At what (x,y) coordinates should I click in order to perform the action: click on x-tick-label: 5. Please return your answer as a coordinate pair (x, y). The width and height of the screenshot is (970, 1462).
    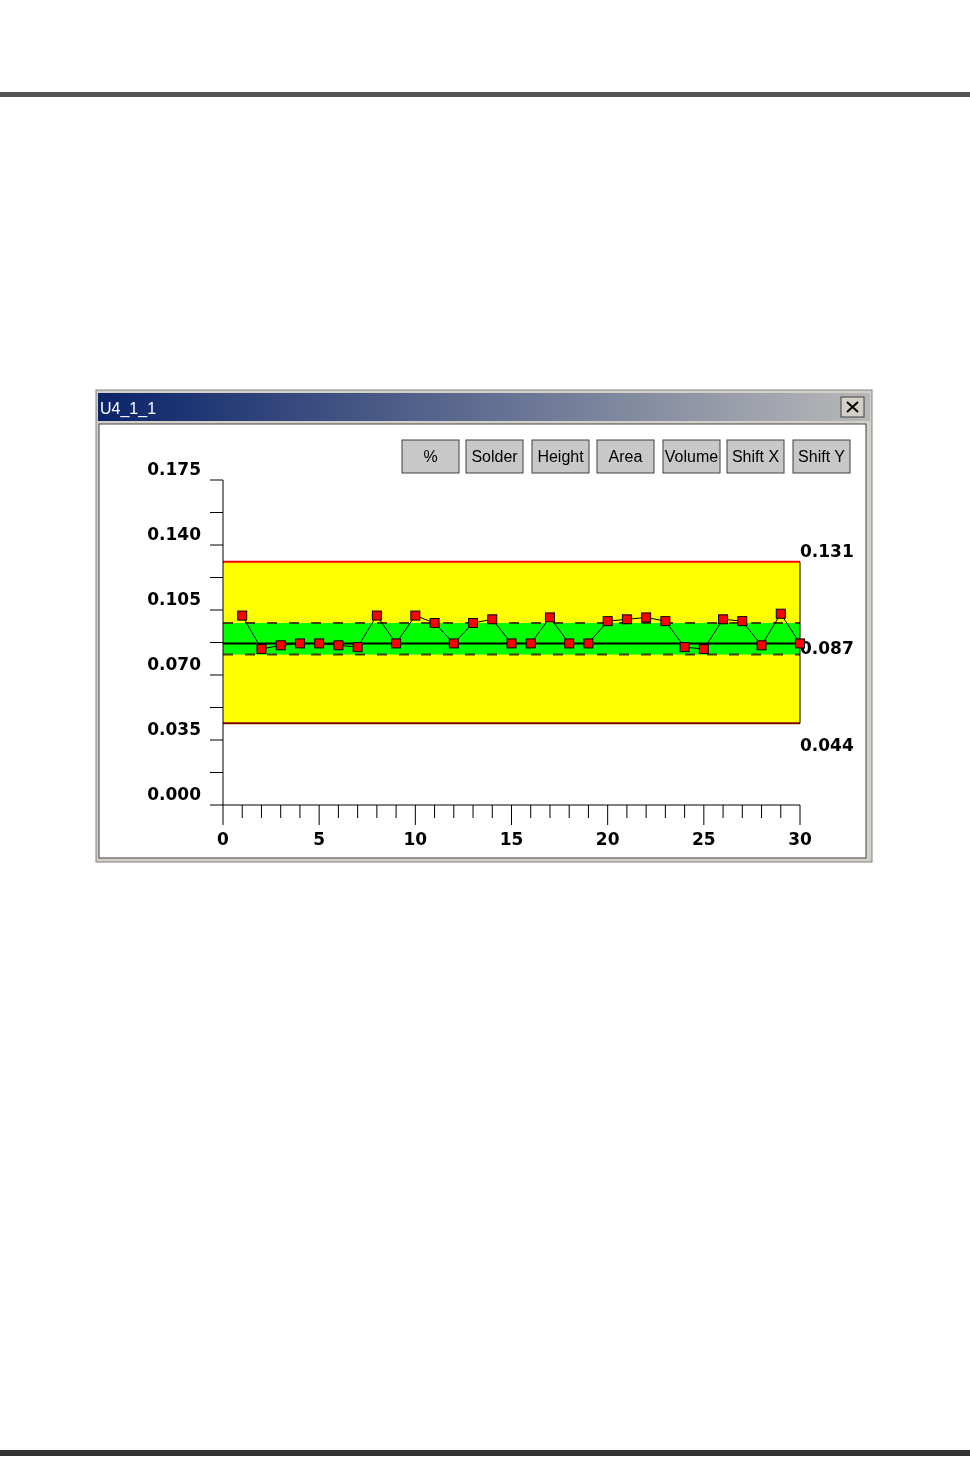
    Looking at the image, I should click on (319, 839).